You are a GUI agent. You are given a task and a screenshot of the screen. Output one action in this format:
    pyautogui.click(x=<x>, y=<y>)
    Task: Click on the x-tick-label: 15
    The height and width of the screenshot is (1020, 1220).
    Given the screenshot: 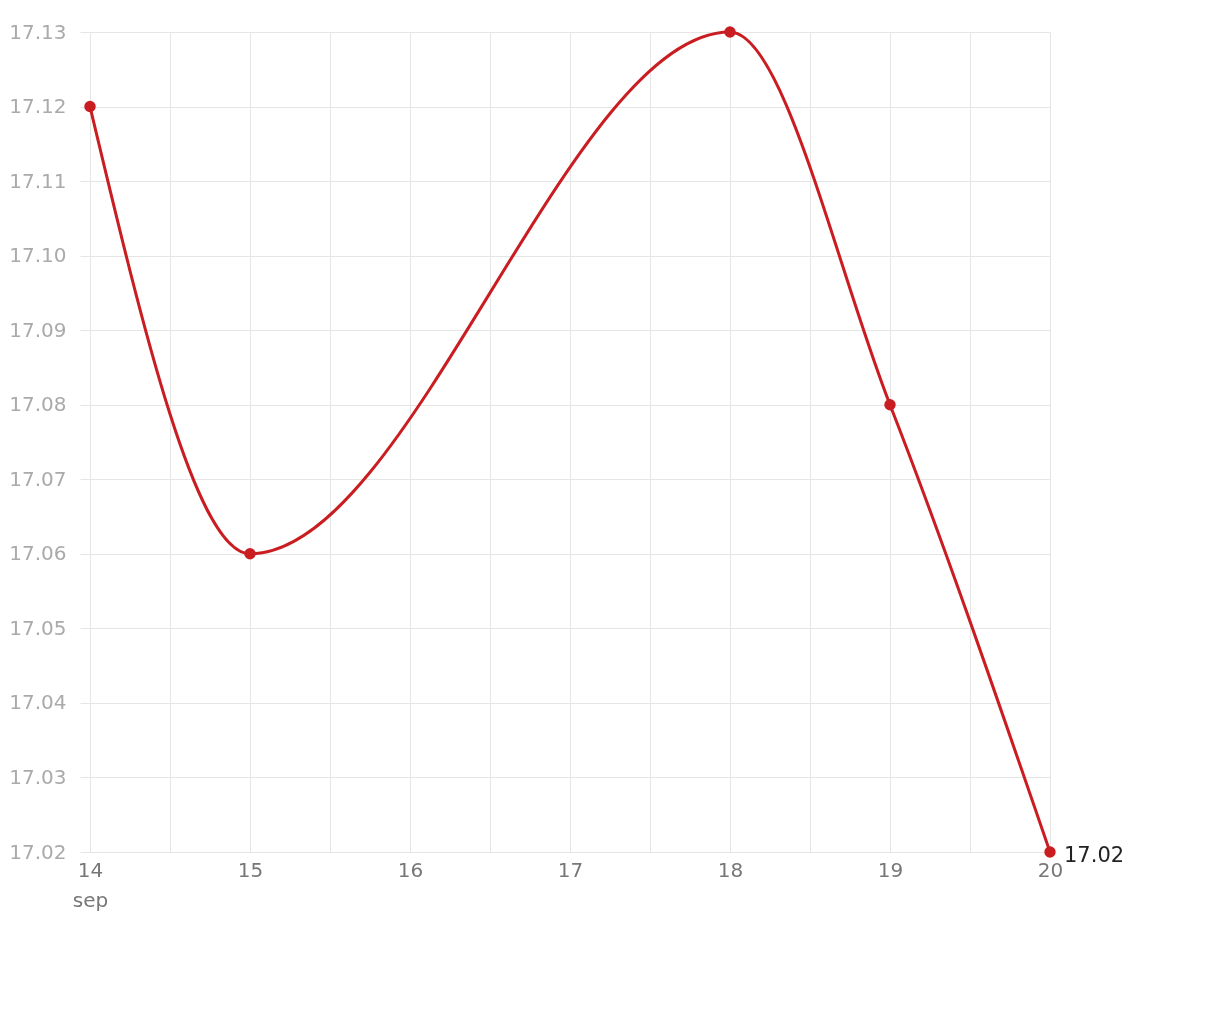 What is the action you would take?
    pyautogui.click(x=250, y=869)
    